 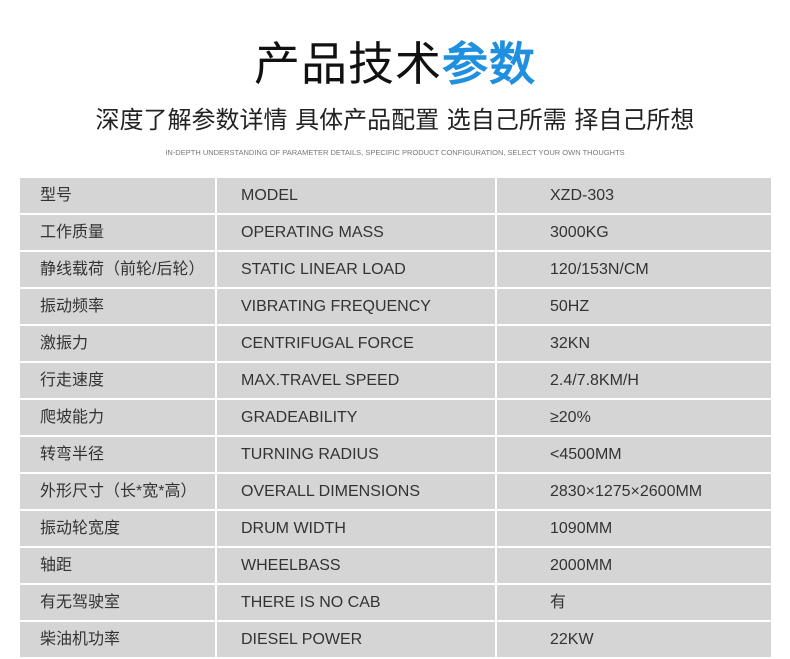 I want to click on table-row: 振动轮宽度 DRUM WIDTH 1090MM, so click(x=395, y=528).